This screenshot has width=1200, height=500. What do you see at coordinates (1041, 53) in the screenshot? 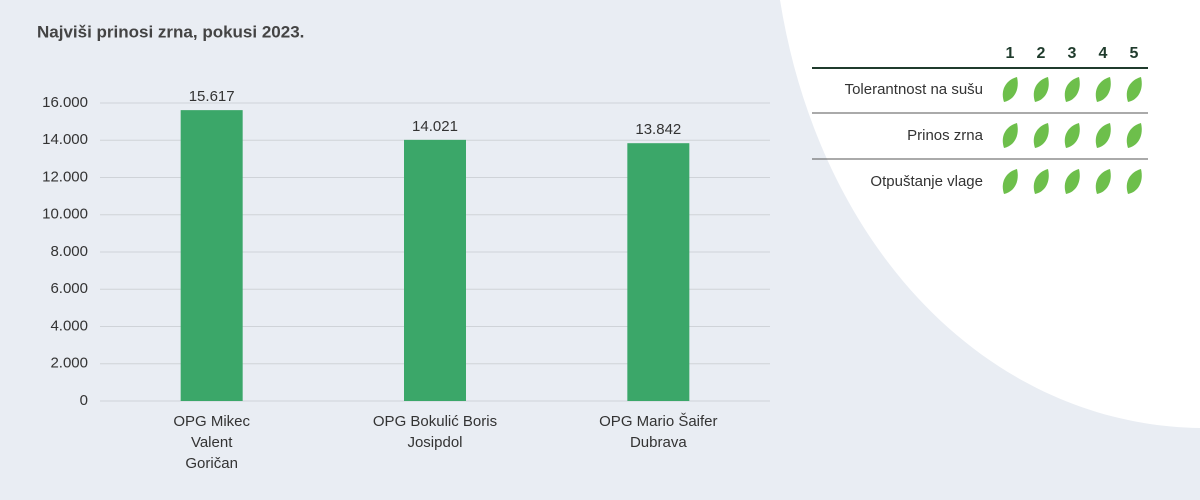
I see `scale-label: 2` at bounding box center [1041, 53].